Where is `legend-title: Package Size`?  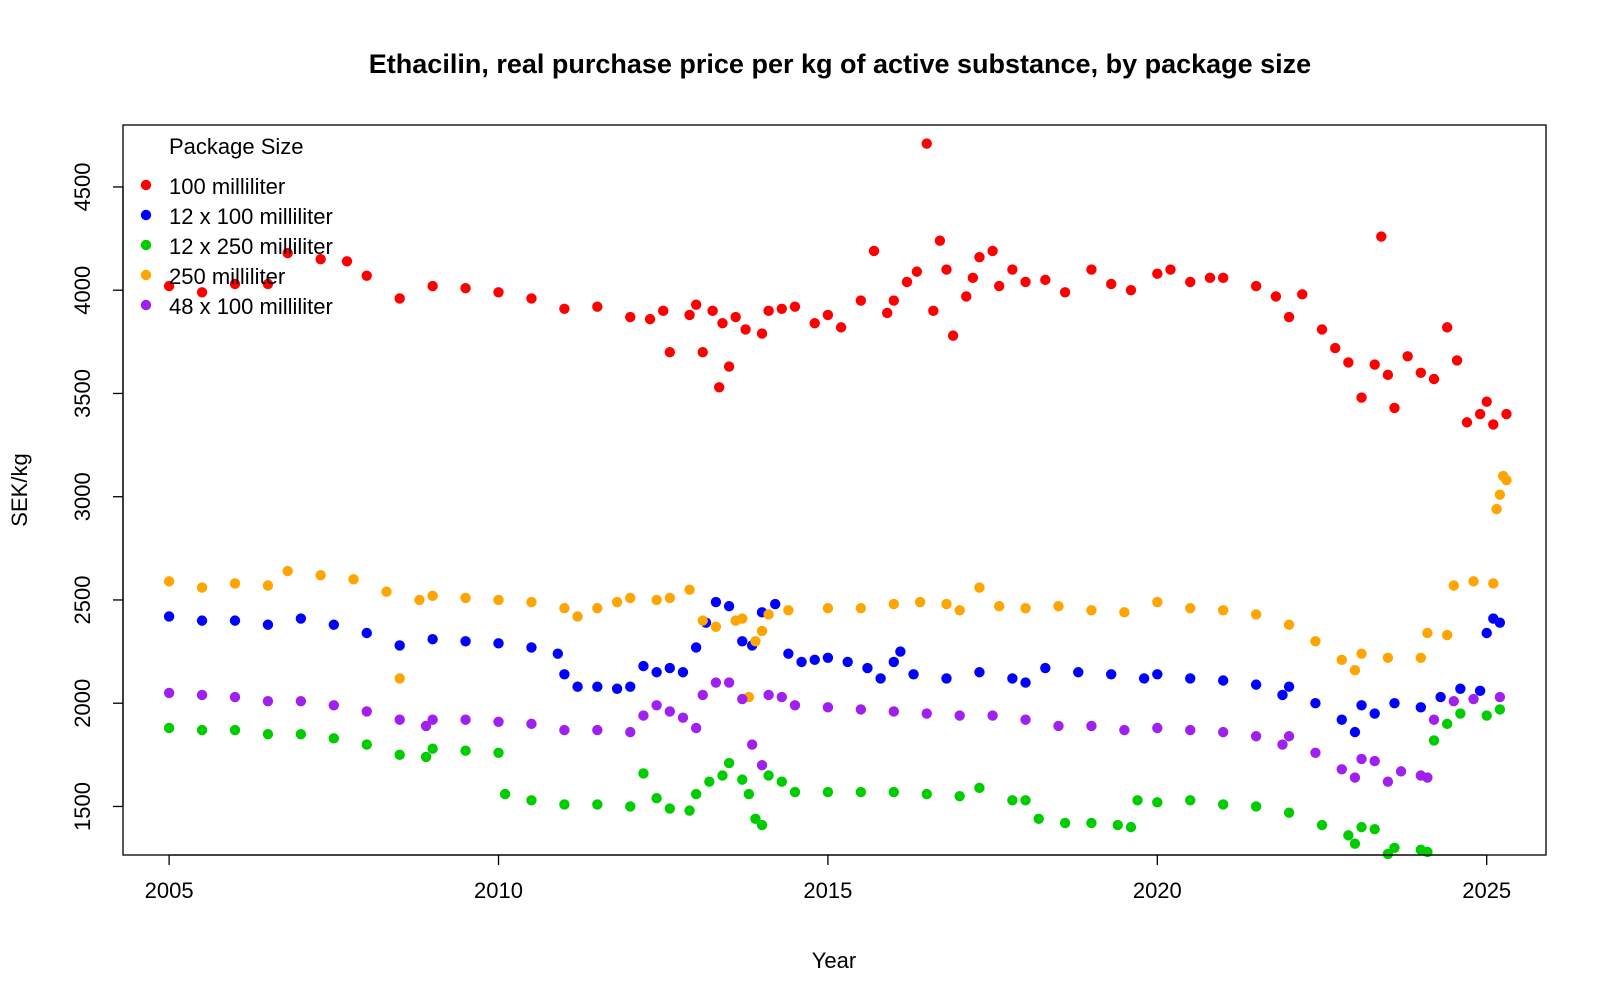 legend-title: Package Size is located at coordinates (236, 146).